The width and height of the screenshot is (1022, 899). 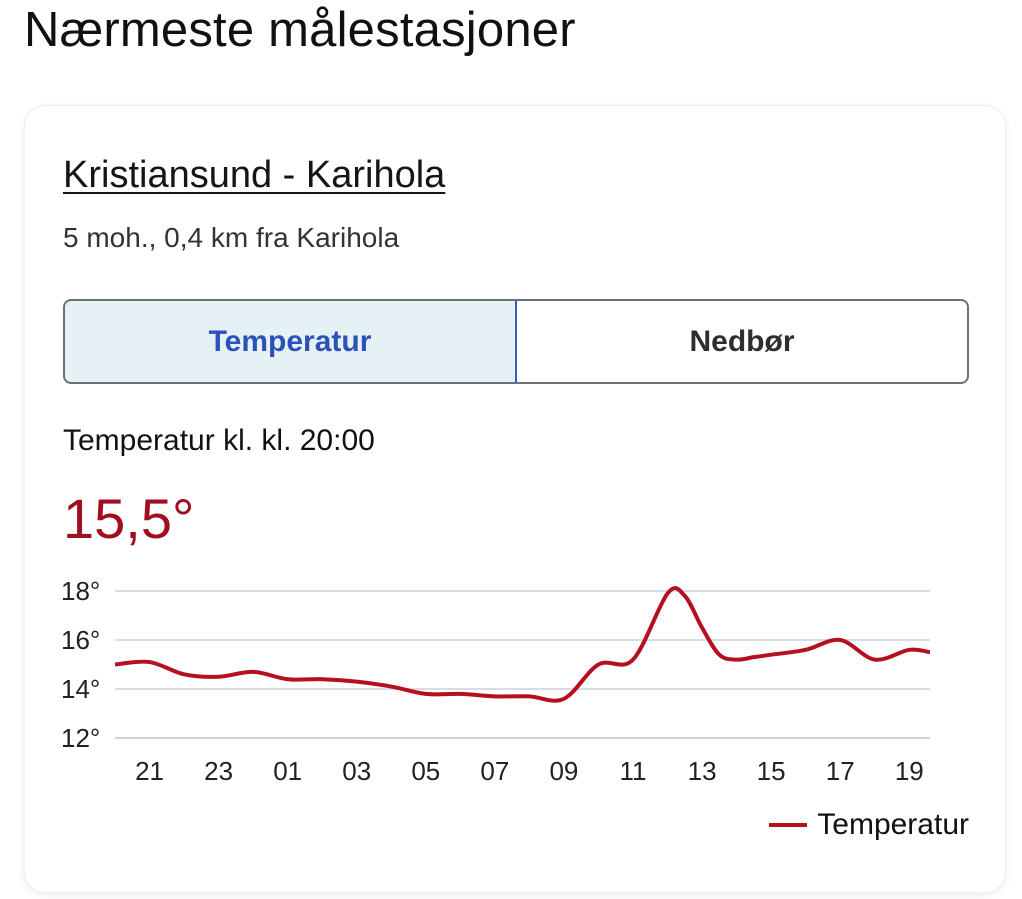 I want to click on y-tick-label: 18°, so click(x=80, y=593).